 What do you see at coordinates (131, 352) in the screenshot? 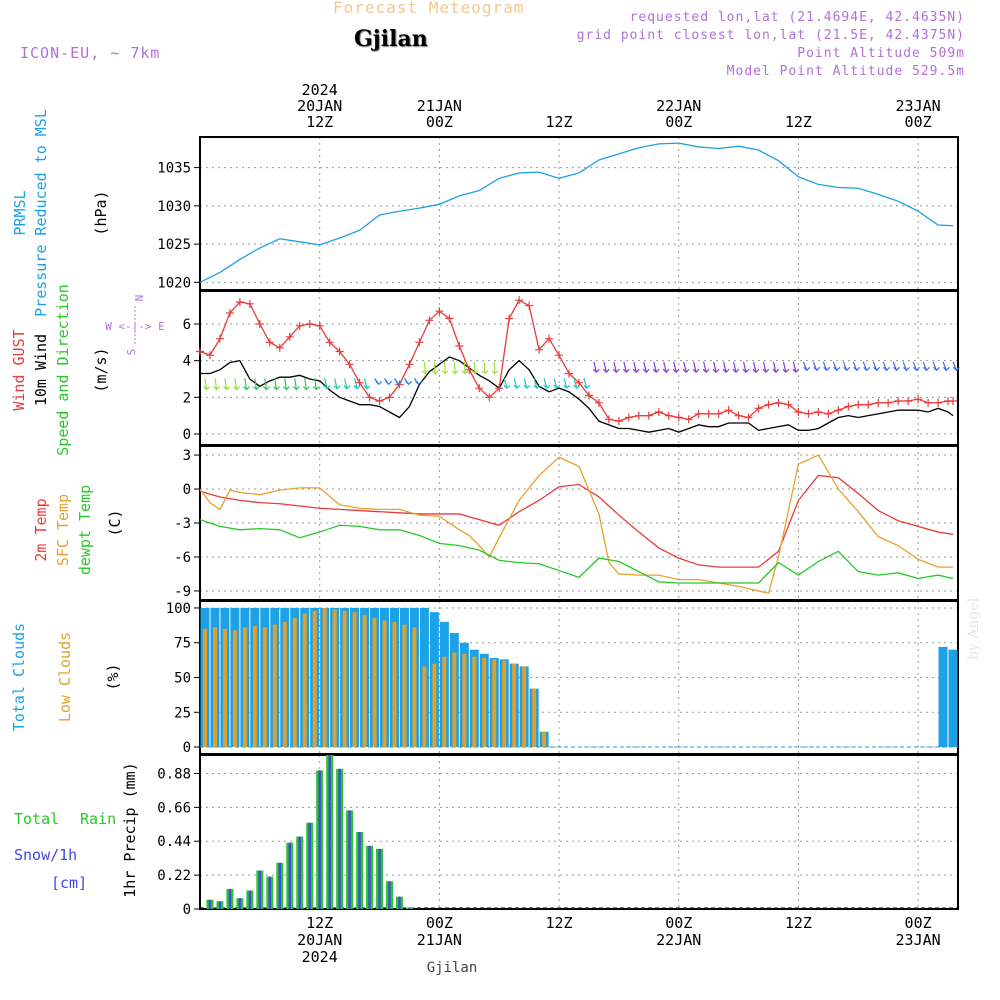
I see `compass-south-label: S` at bounding box center [131, 352].